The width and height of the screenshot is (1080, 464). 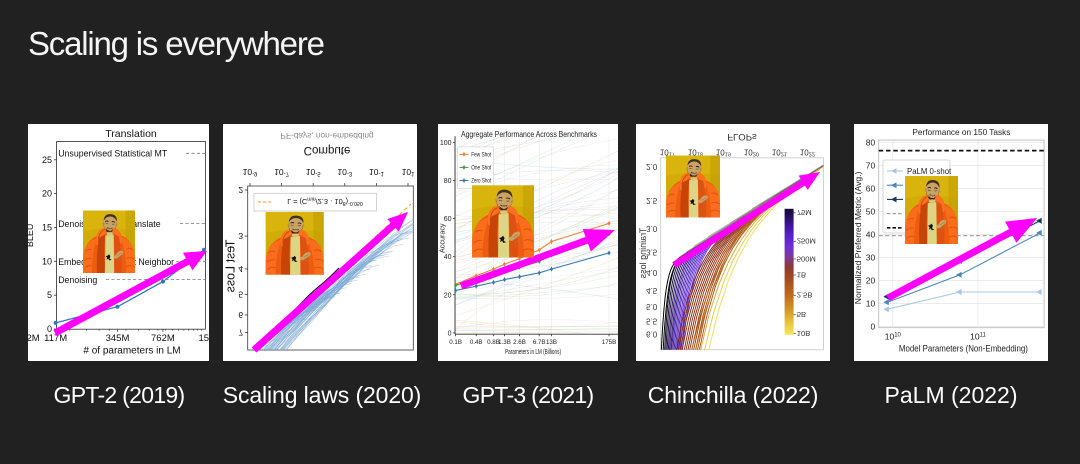 What do you see at coordinates (893, 337) in the screenshot?
I see `svg-text: 10¹⁰` at bounding box center [893, 337].